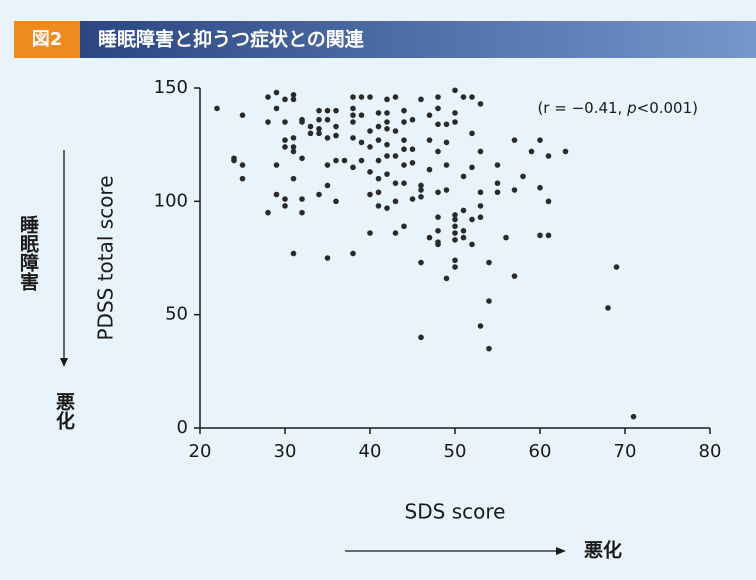  Describe the element at coordinates (171, 87) in the screenshot. I see `y-tick-label: 150` at that location.